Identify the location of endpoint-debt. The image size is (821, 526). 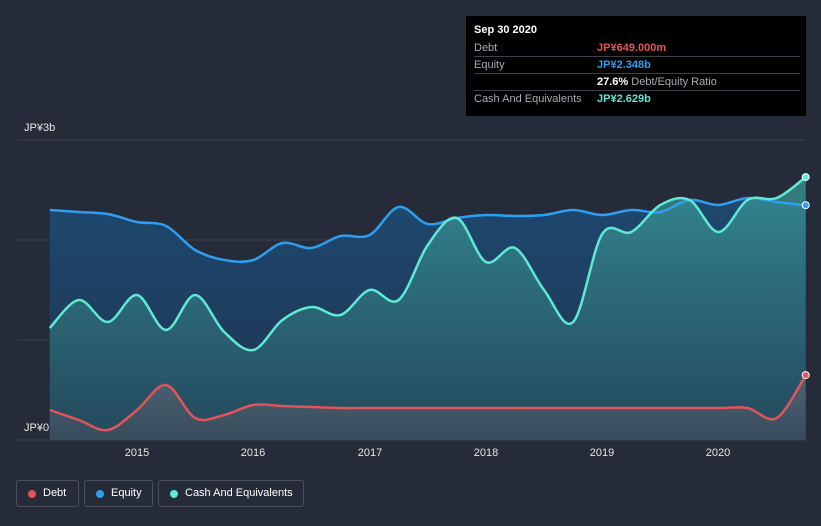
(805, 375).